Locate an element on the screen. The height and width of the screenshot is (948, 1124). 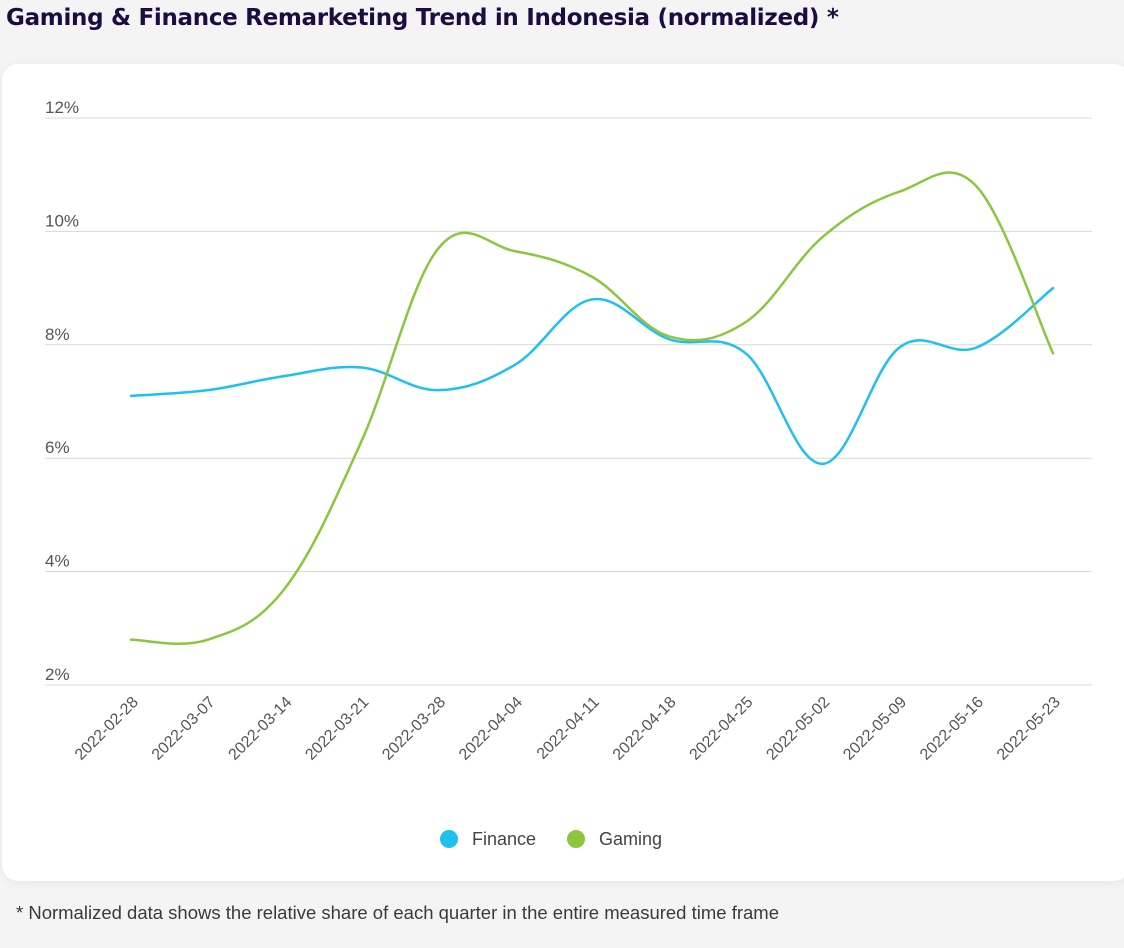
legend-item-finance: Finance is located at coordinates (488, 839).